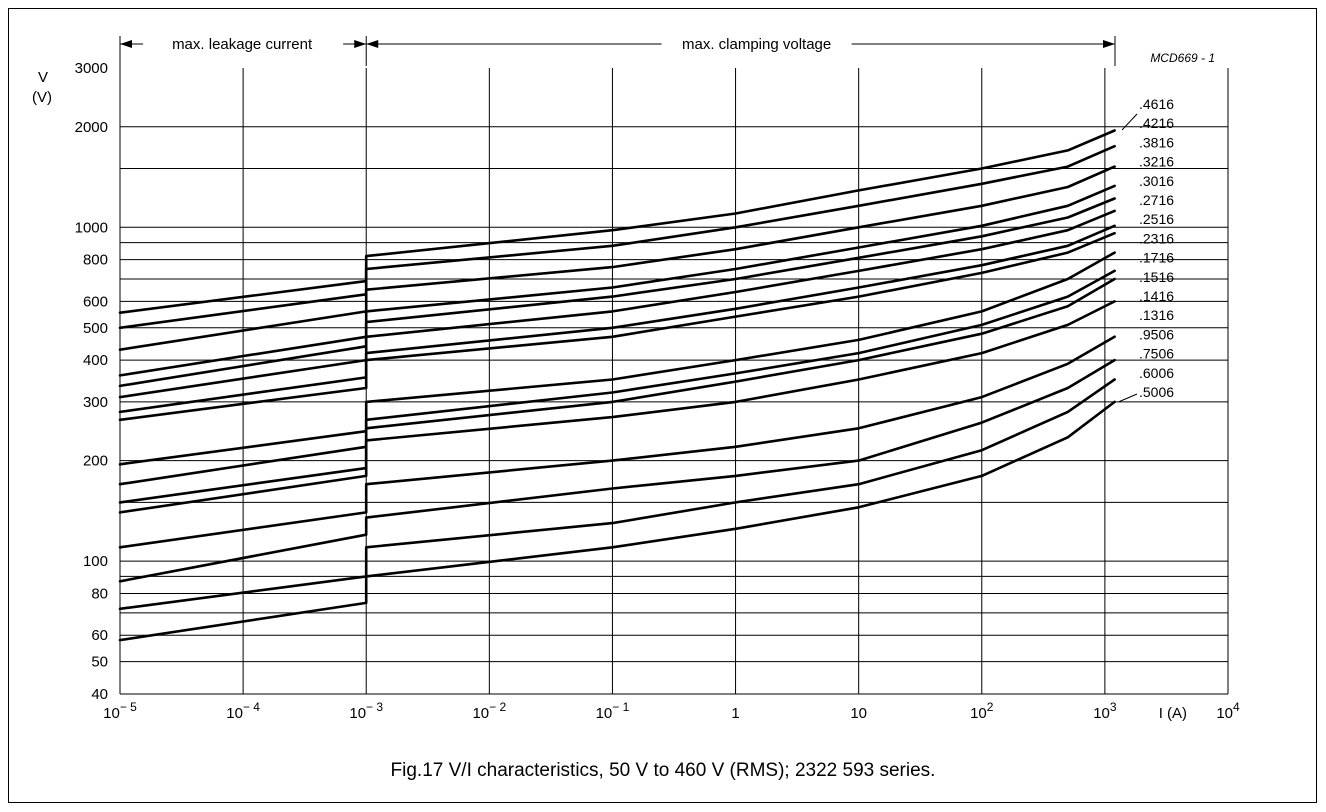  Describe the element at coordinates (735, 713) in the screenshot. I see `x-tick-label: 1` at that location.